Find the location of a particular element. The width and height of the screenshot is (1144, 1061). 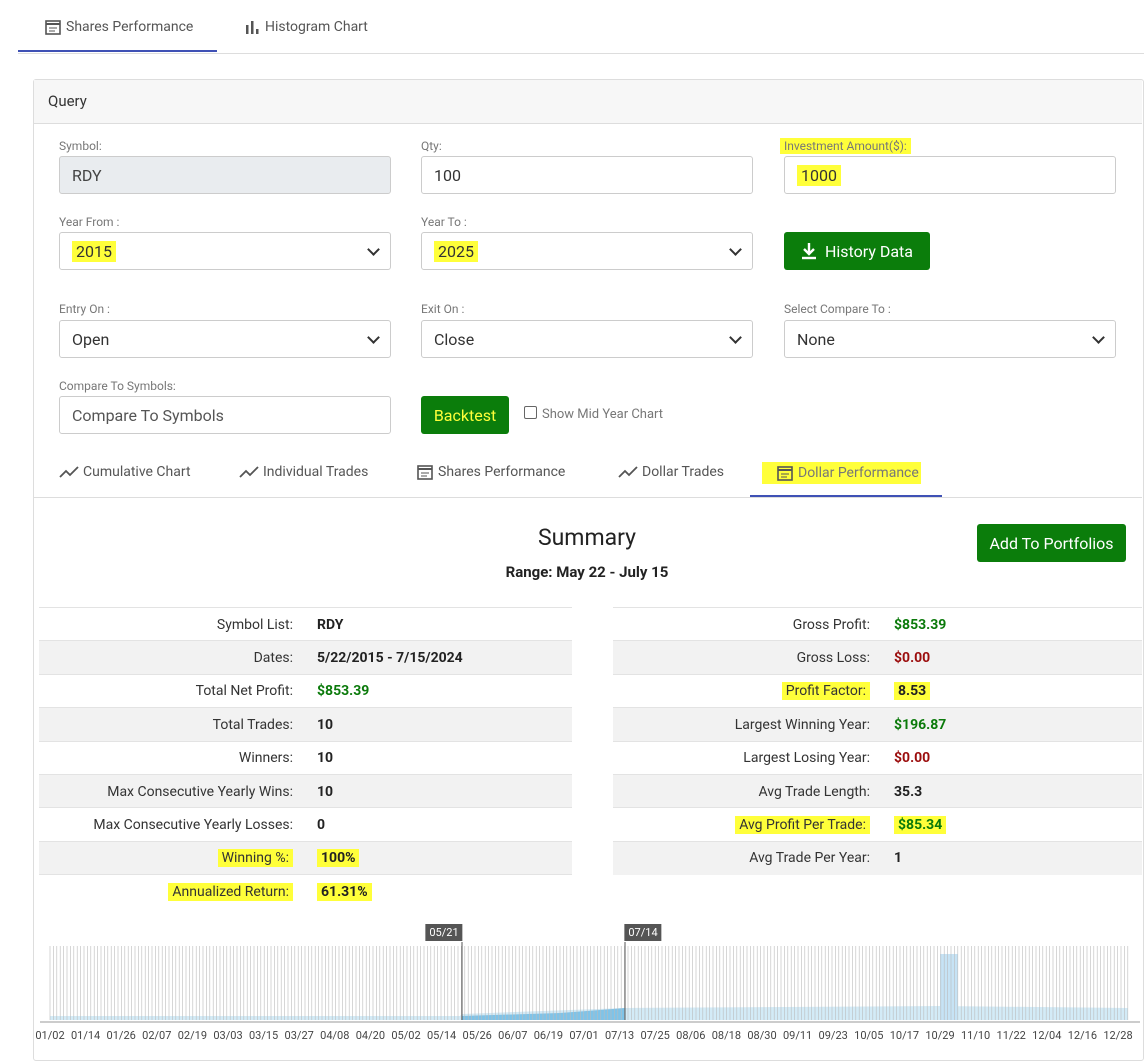

x-label: 10/05 is located at coordinates (869, 1035).